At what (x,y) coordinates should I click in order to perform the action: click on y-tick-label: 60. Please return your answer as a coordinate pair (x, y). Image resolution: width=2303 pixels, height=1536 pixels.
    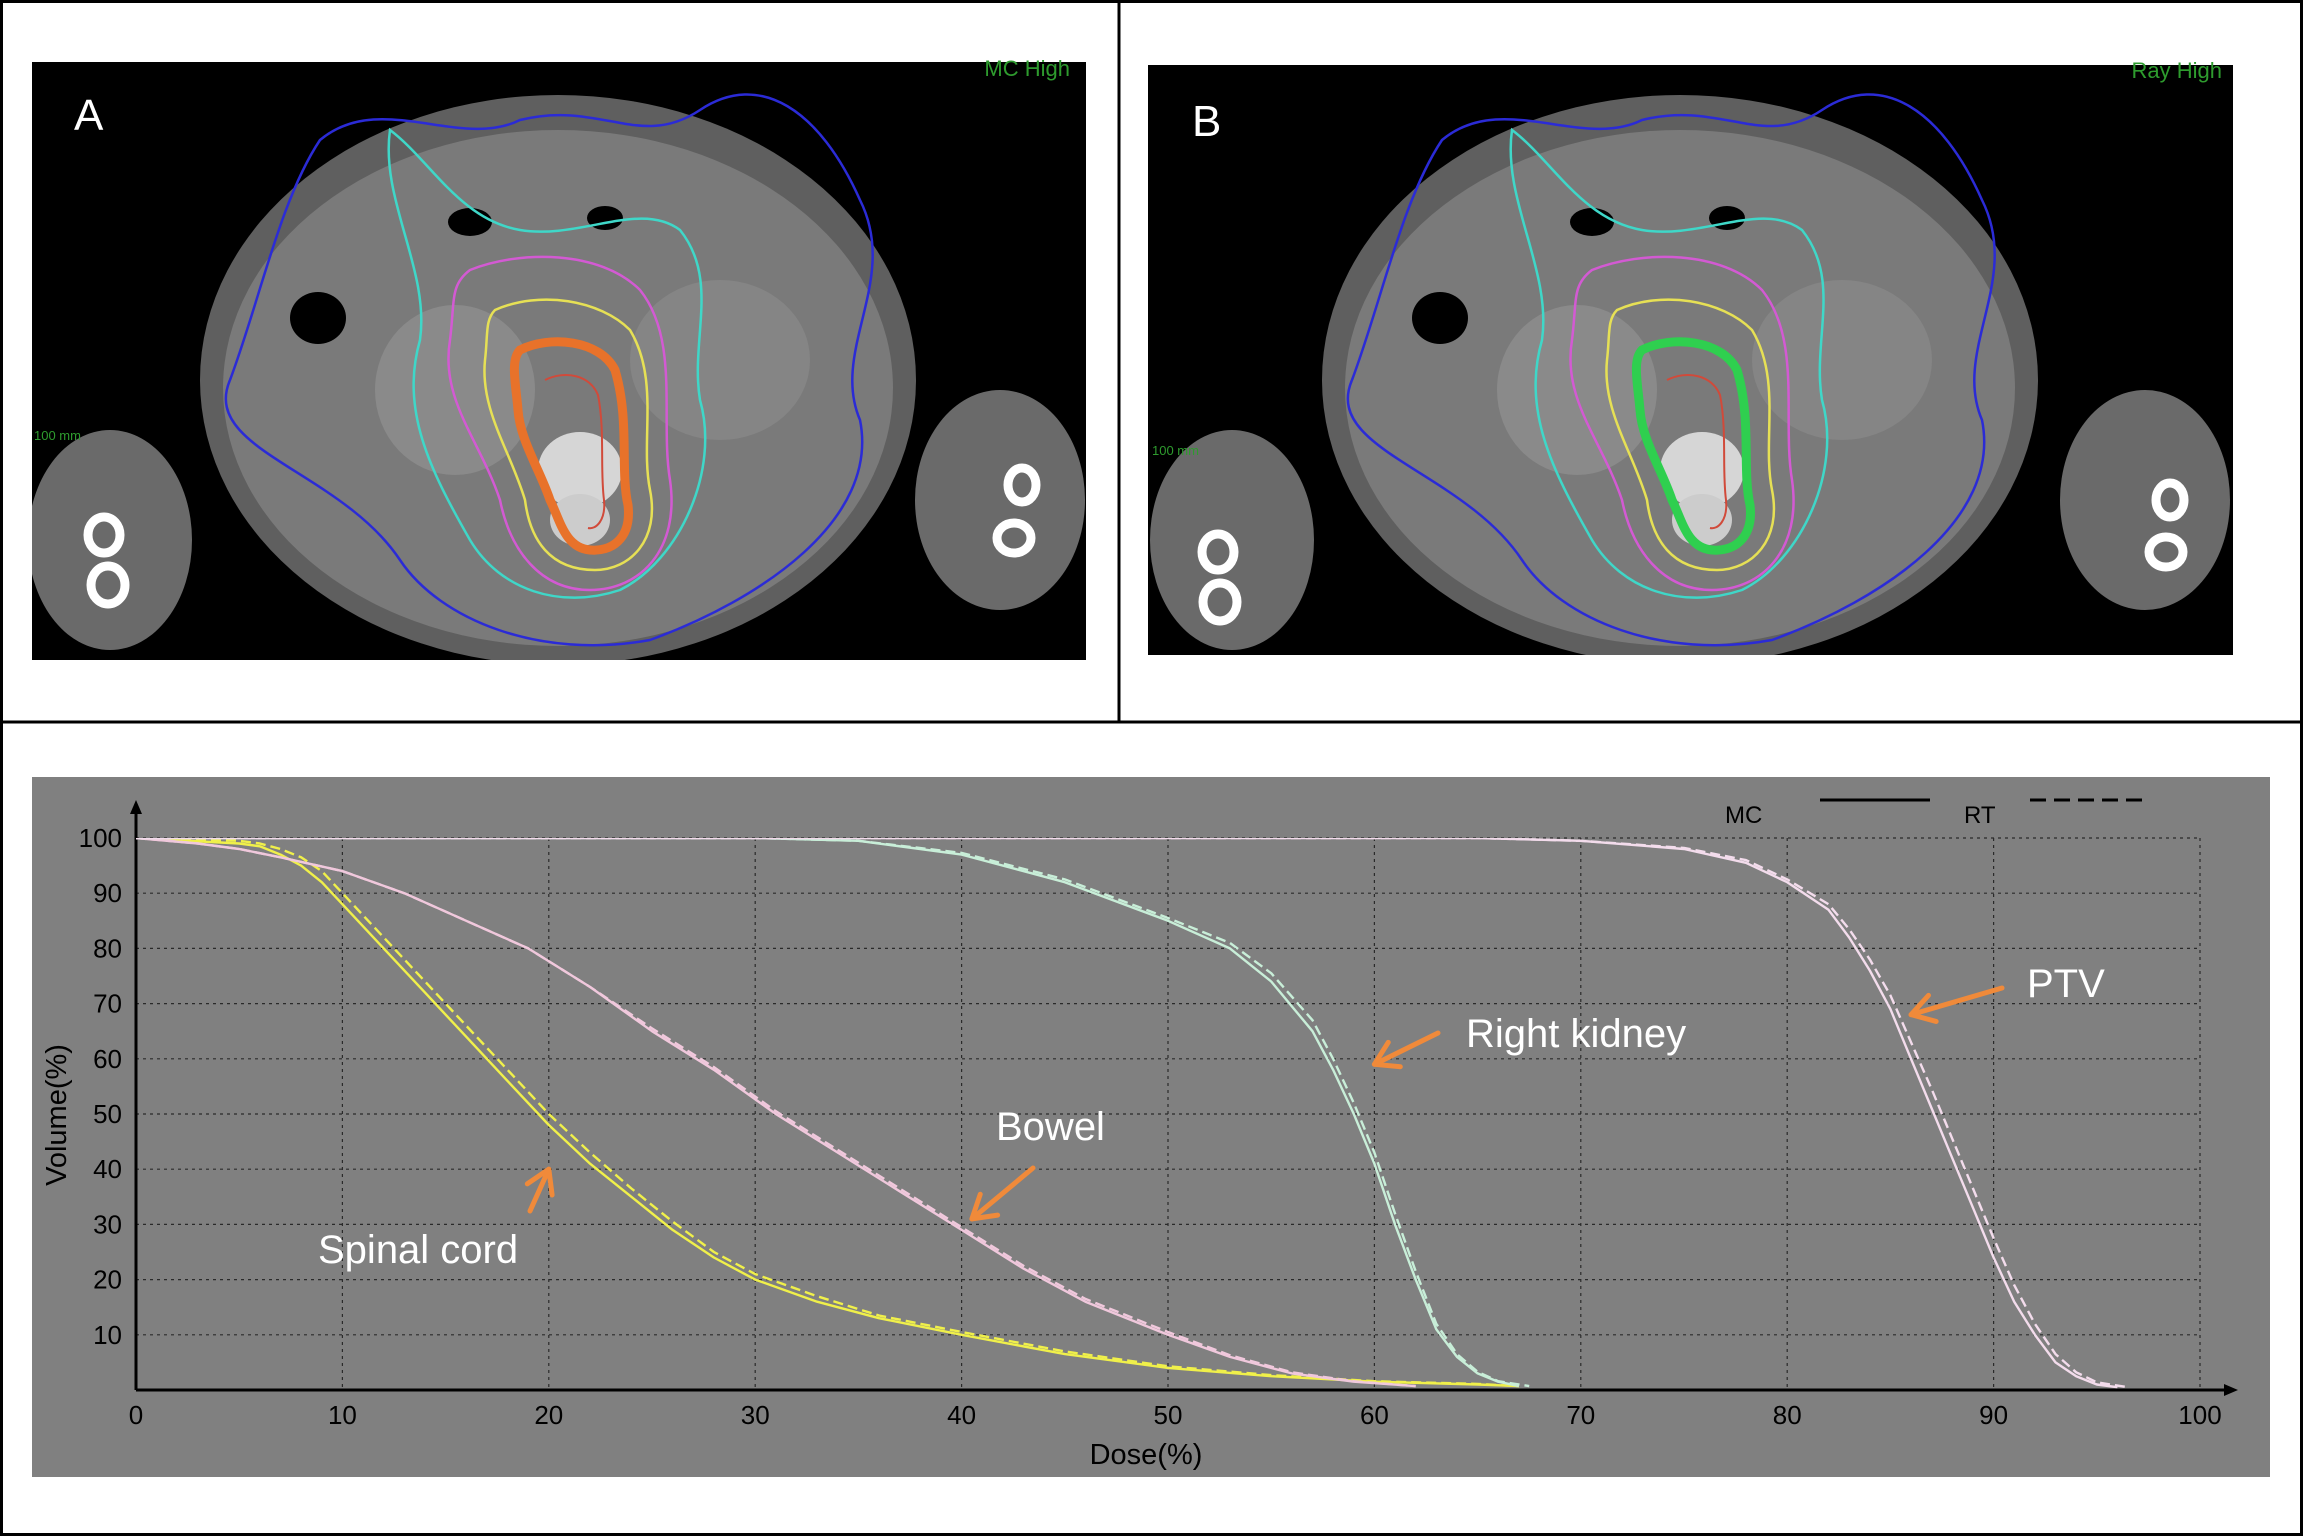
    Looking at the image, I should click on (107, 1059).